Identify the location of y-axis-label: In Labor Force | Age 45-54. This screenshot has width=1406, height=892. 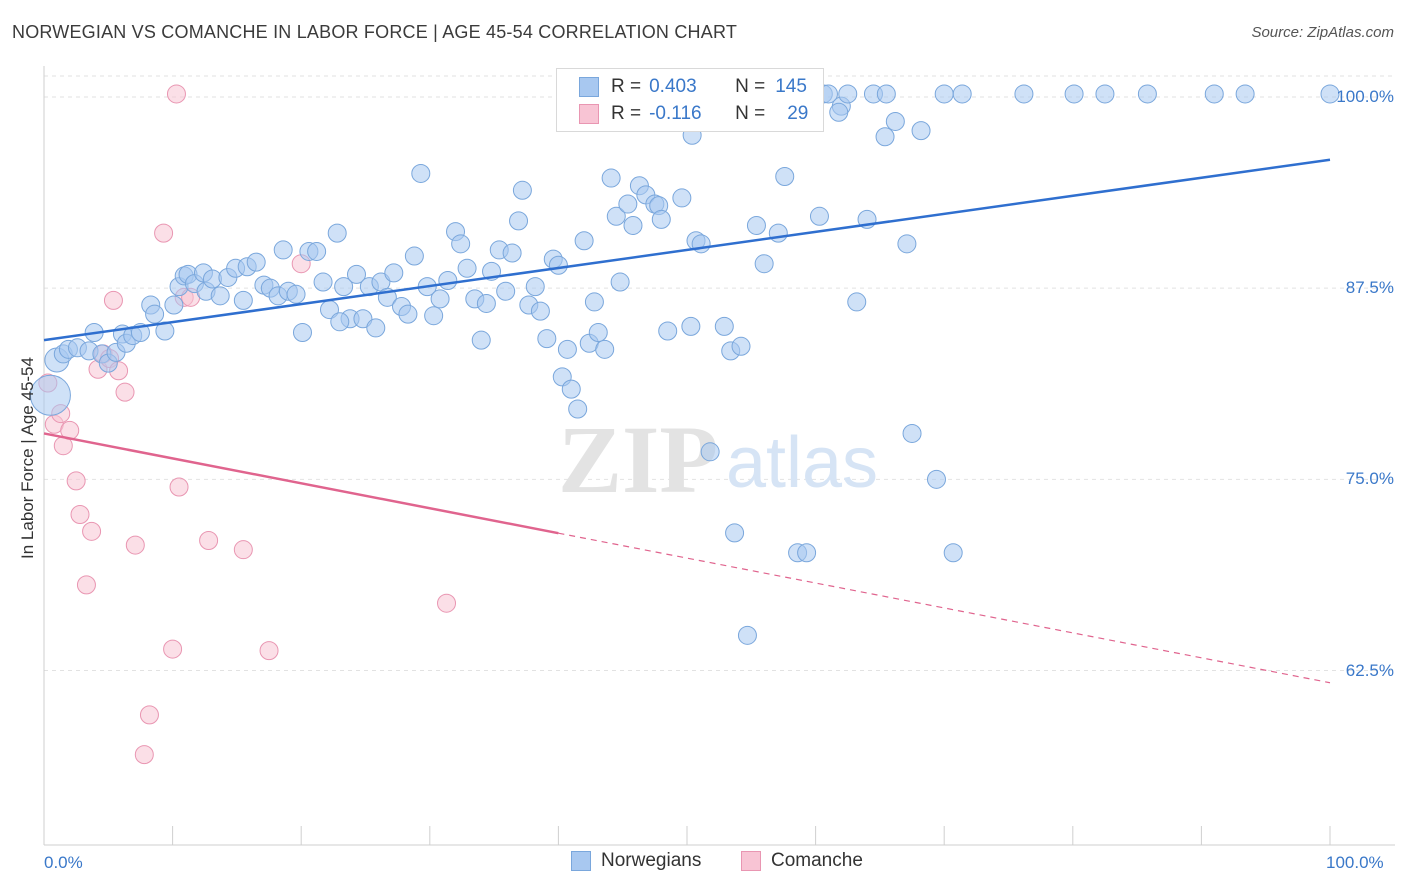
(27, 458).